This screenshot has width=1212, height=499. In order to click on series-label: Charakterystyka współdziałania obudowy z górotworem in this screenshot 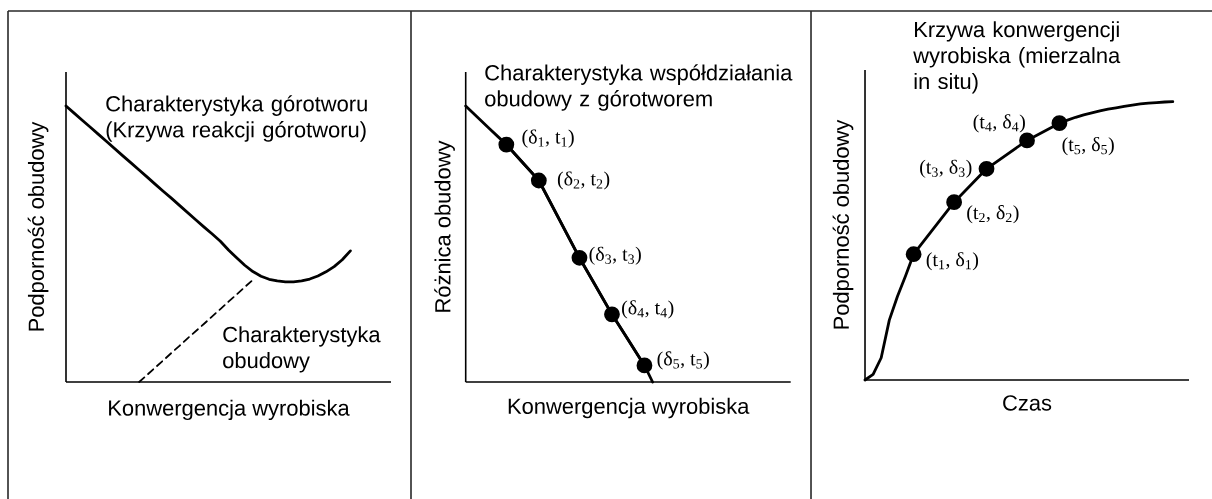, I will do `click(639, 87)`.